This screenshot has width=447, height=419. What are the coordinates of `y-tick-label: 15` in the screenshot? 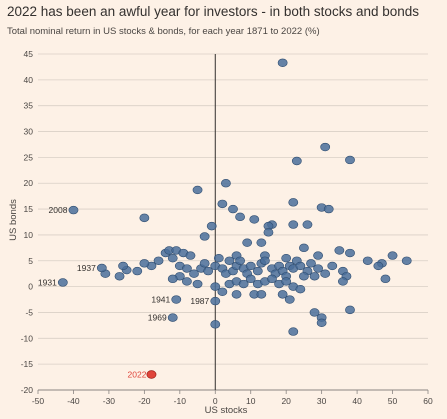 It's located at (29, 209).